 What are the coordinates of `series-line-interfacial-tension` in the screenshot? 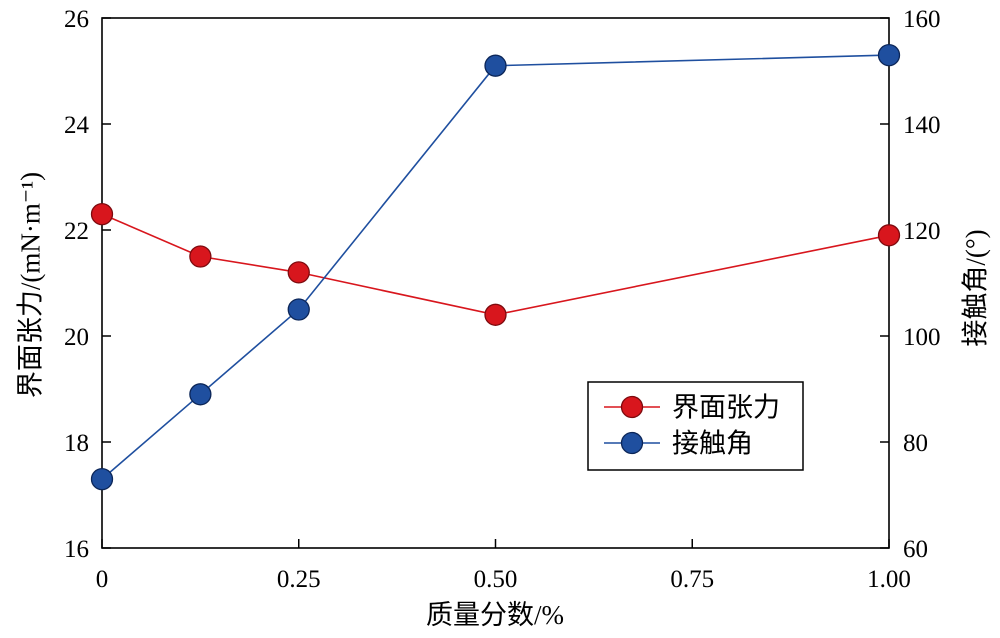 It's located at (495, 264).